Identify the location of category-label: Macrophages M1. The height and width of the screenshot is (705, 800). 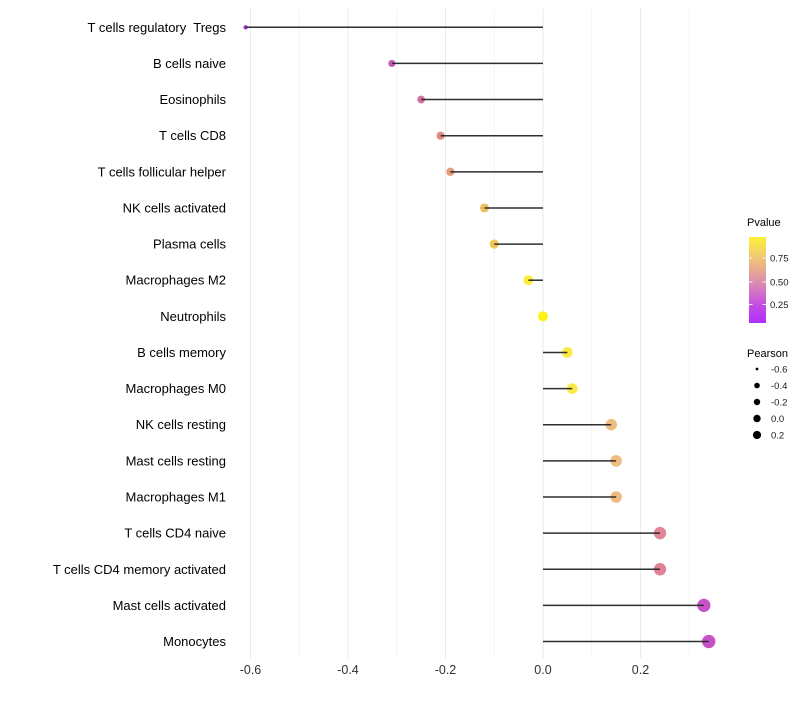
(176, 496).